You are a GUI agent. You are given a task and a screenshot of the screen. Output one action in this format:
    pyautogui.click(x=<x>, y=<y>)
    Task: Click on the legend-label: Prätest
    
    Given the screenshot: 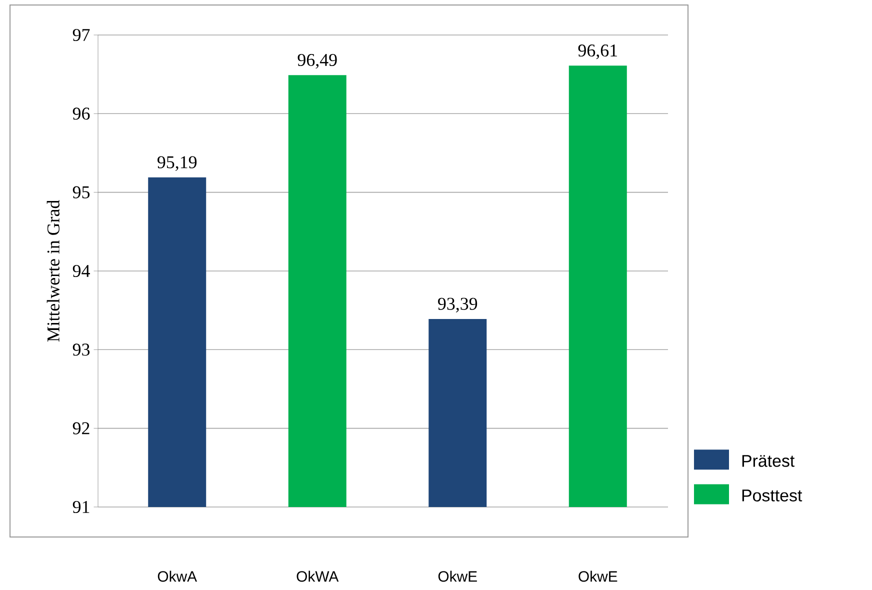 What is the action you would take?
    pyautogui.click(x=768, y=461)
    